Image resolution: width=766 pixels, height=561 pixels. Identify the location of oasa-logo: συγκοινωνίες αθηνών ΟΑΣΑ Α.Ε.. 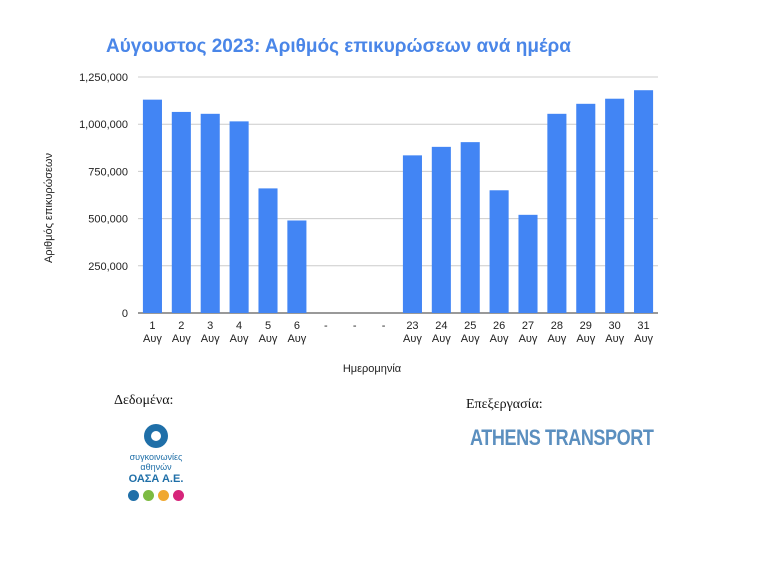
(156, 460).